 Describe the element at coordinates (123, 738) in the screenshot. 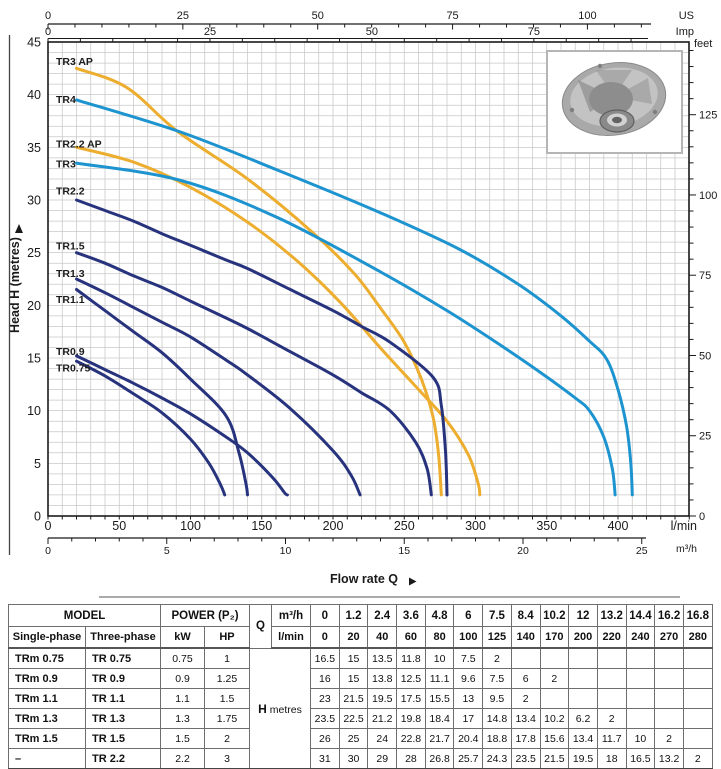

I see `three-phase-model: TR 1.5` at that location.